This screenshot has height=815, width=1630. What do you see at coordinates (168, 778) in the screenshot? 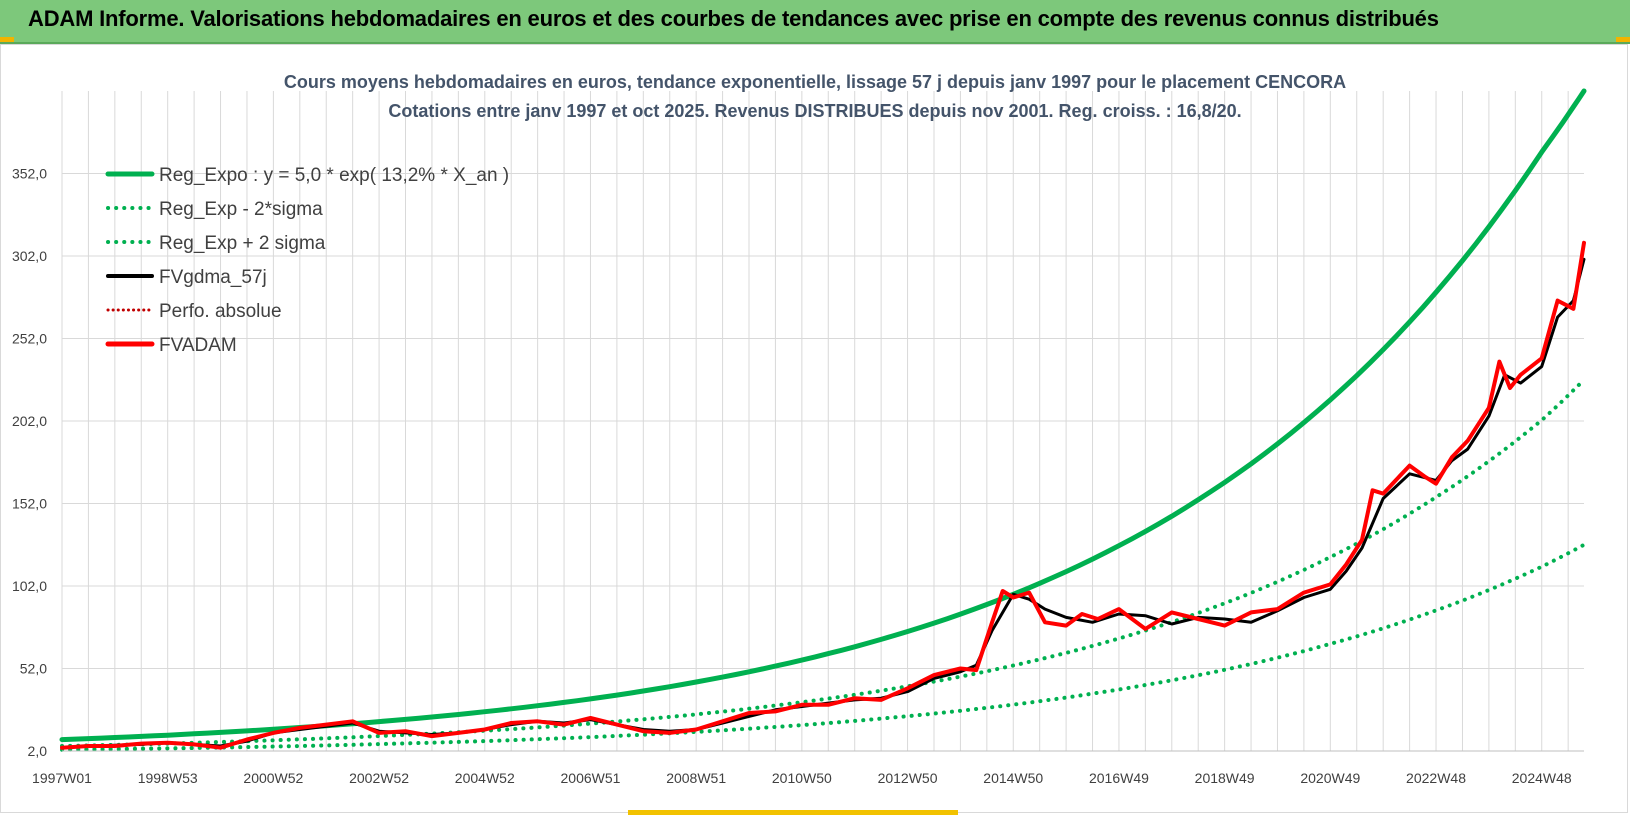
I see `x-tick-label: 1998W53` at bounding box center [168, 778].